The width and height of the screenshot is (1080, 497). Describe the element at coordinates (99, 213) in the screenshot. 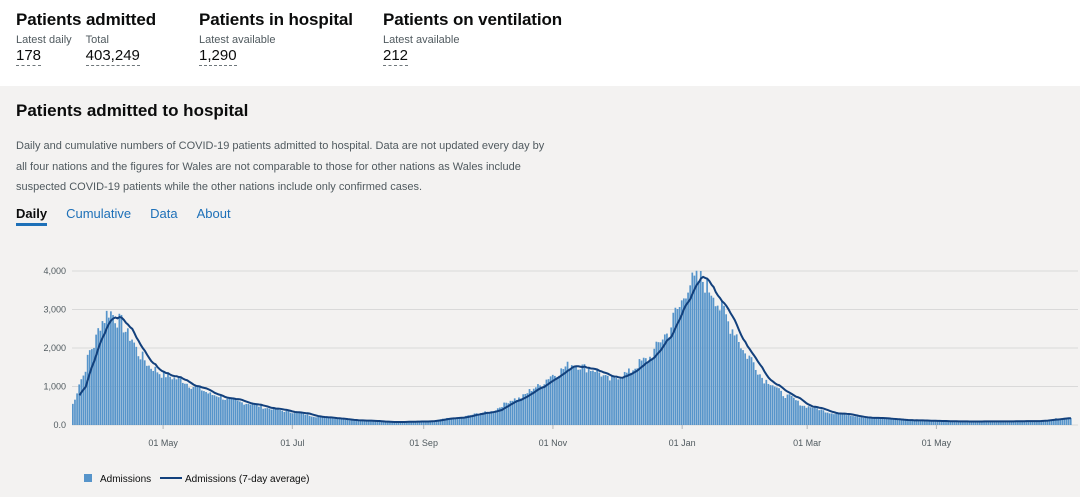

I see `tab-cumulative: Cumulative` at that location.